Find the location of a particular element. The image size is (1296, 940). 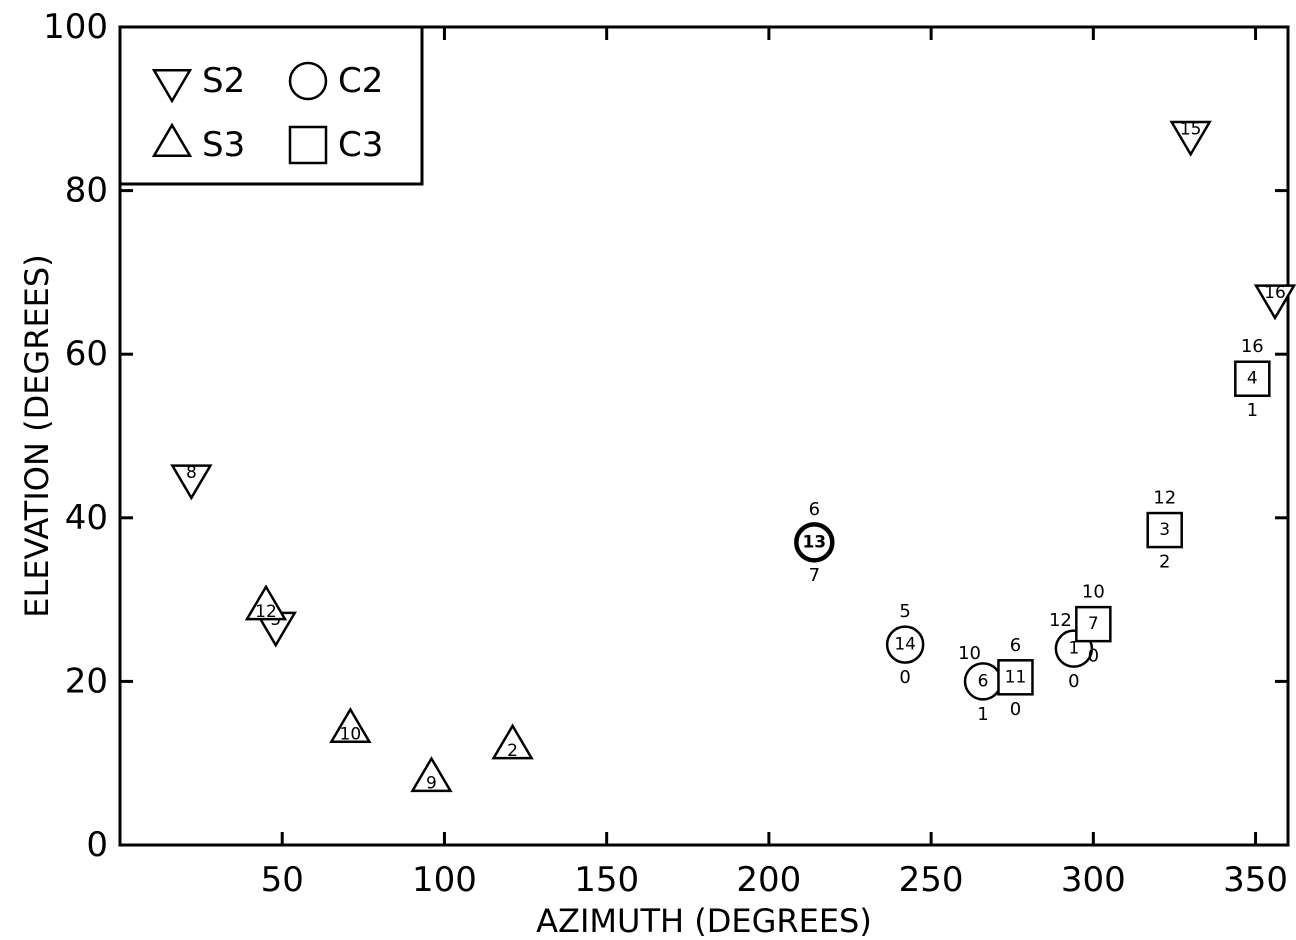

x-tick-label: 300 is located at coordinates (1093, 880).